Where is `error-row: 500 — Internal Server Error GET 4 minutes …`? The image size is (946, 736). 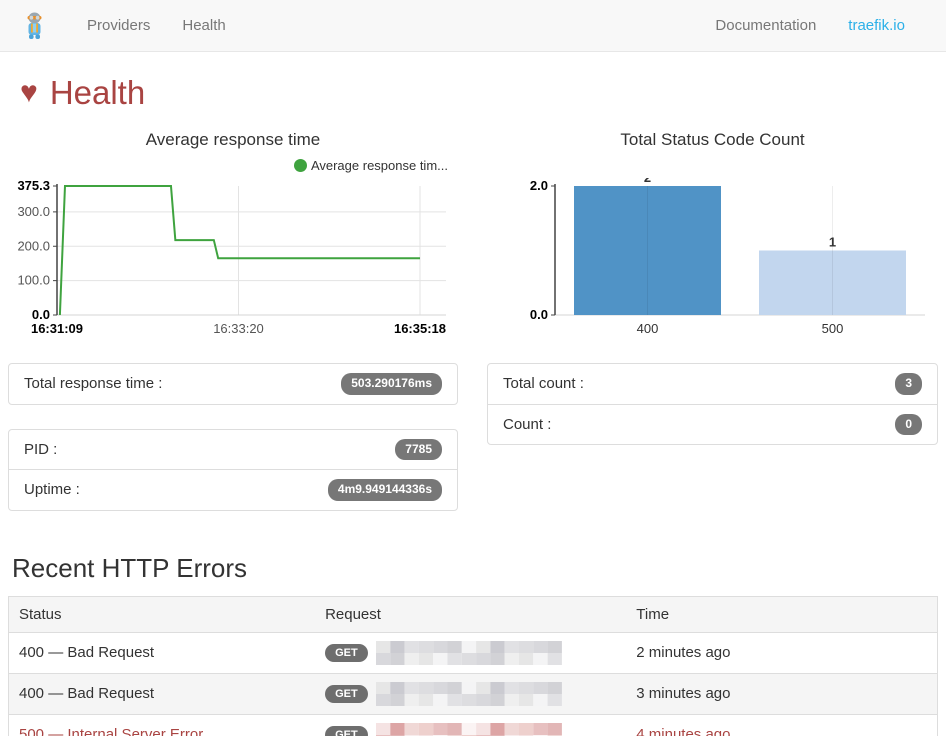 error-row: 500 — Internal Server Error GET 4 minutes … is located at coordinates (473, 724).